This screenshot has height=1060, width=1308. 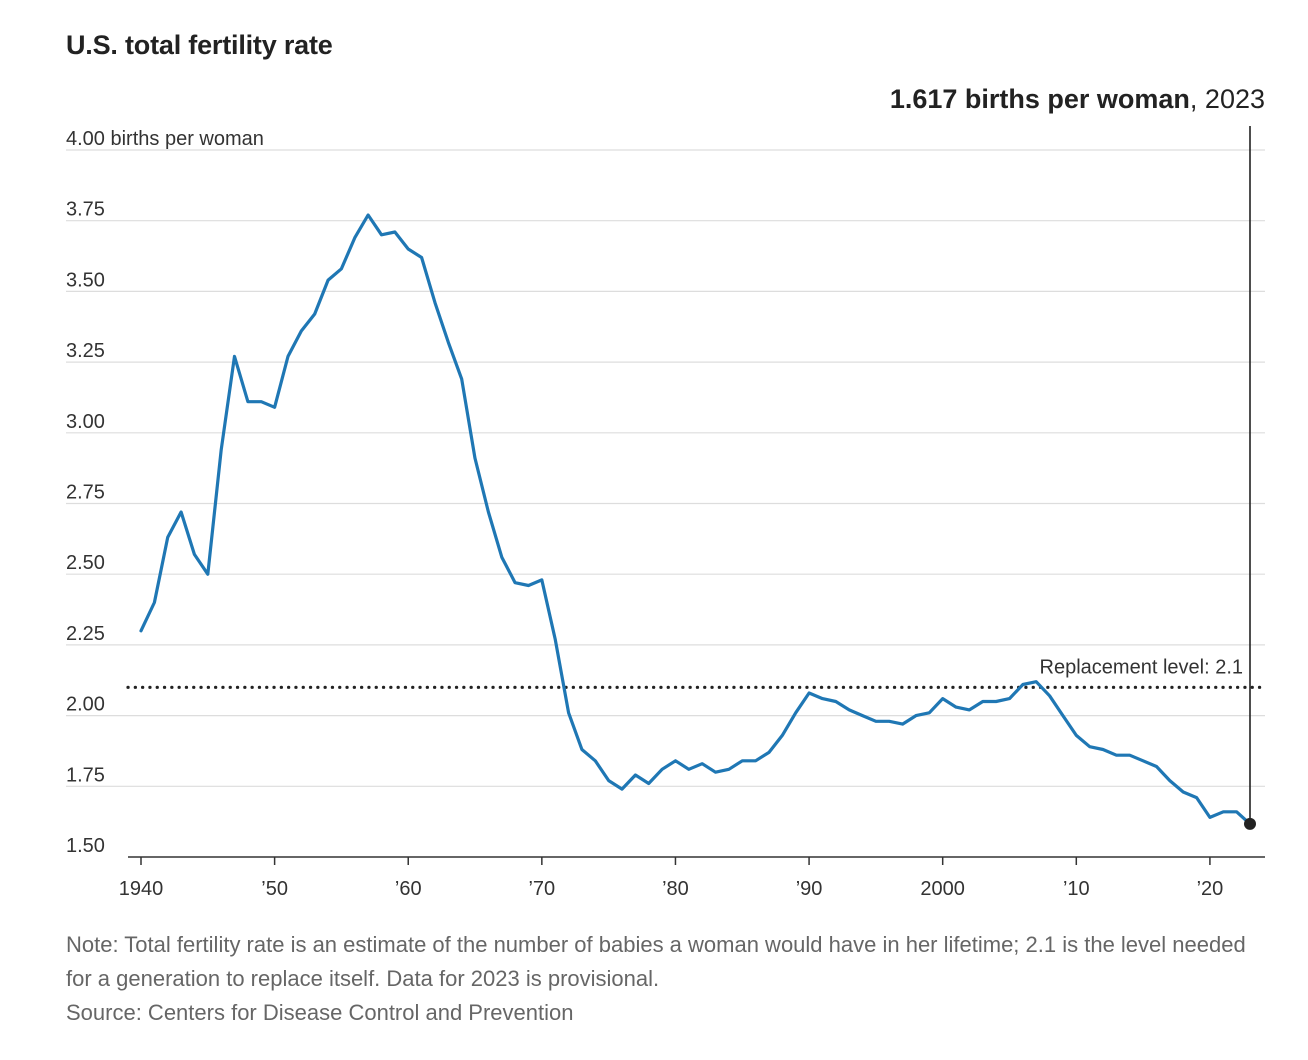 What do you see at coordinates (165, 139) in the screenshot?
I see `y-tick-label: 4.00 births per woman` at bounding box center [165, 139].